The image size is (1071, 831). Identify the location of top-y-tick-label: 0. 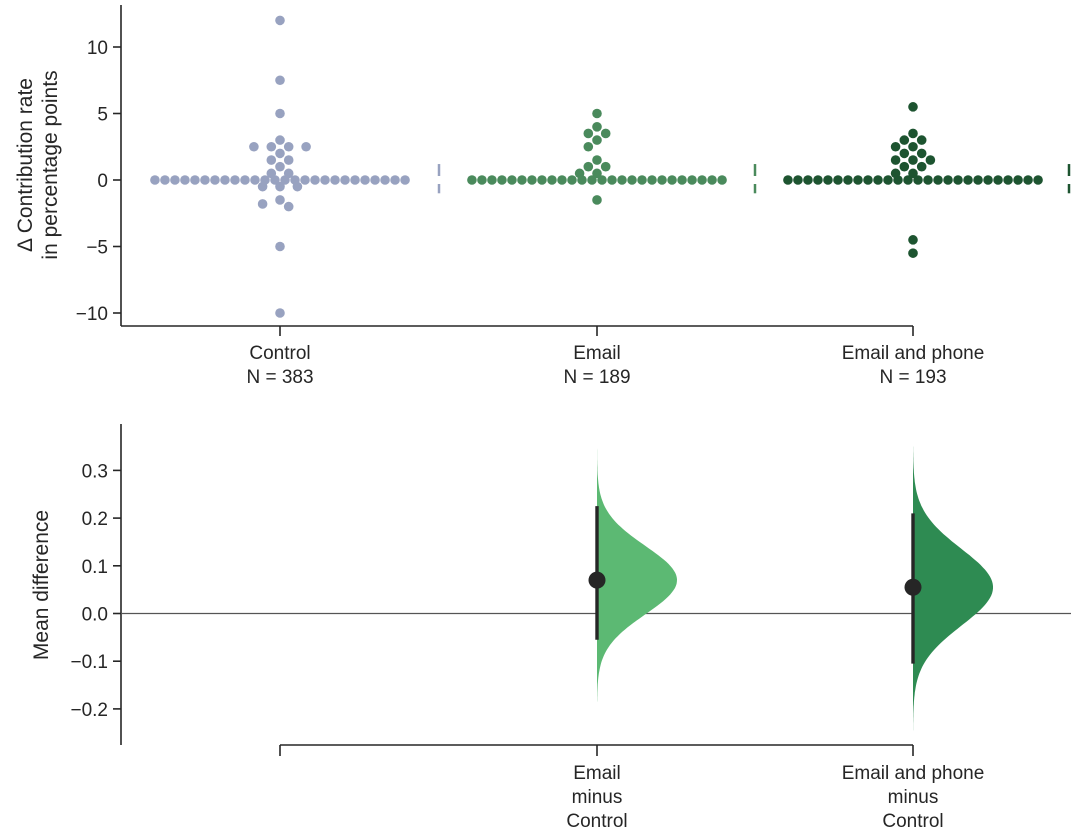
(102, 181).